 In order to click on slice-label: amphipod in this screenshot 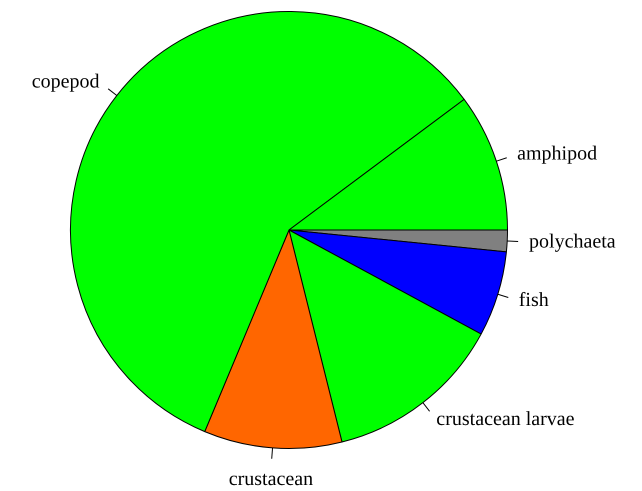, I will do `click(557, 153)`.